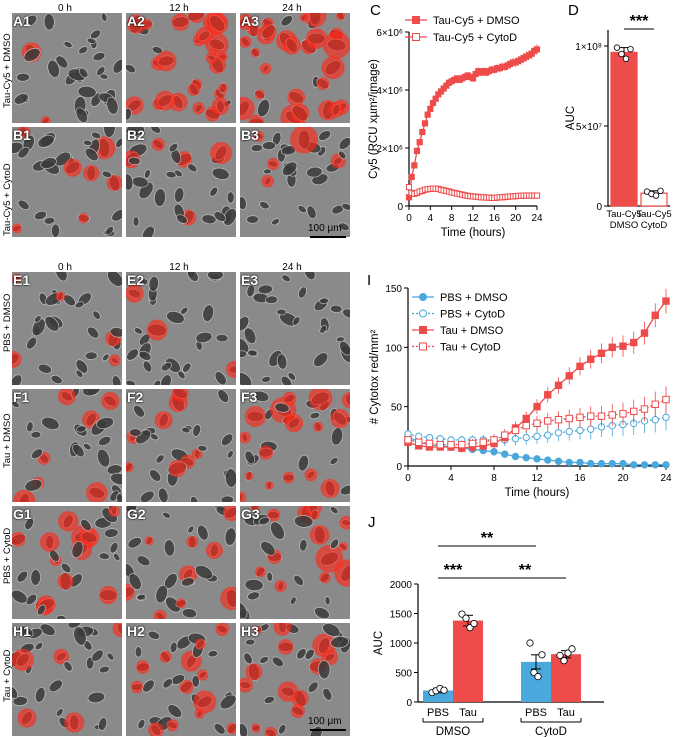 This screenshot has height=737, width=676. What do you see at coordinates (537, 478) in the screenshot?
I see `x-tick-label: 12` at bounding box center [537, 478].